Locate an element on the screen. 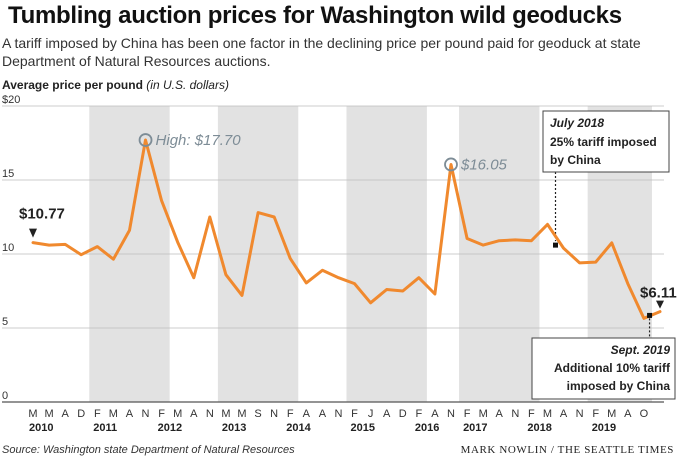  y-axis-label-units: (in U.S. dollars) is located at coordinates (187, 85).